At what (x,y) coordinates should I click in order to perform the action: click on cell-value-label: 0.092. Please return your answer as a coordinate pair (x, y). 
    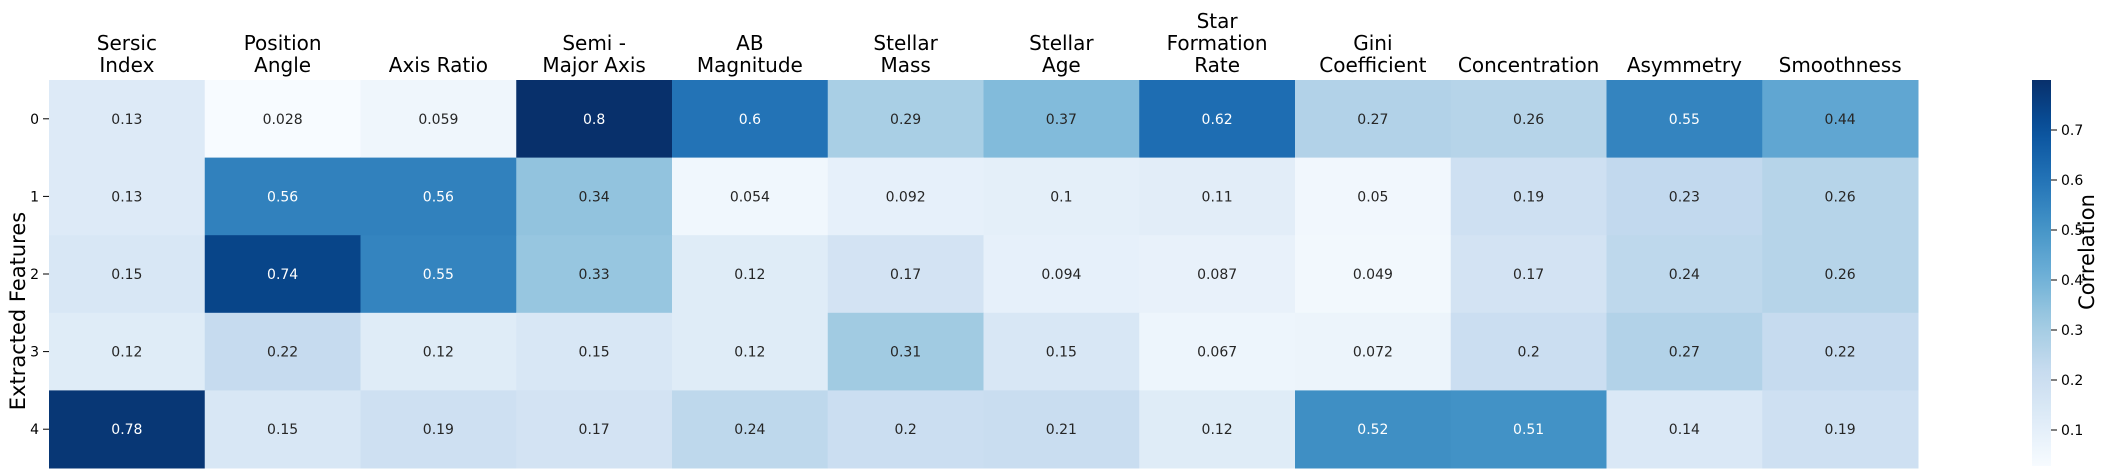
    Looking at the image, I should click on (906, 197).